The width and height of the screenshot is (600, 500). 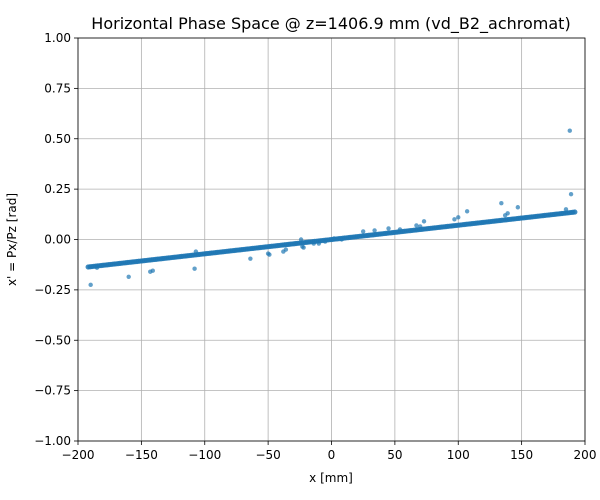 I want to click on band-point, so click(x=575, y=212).